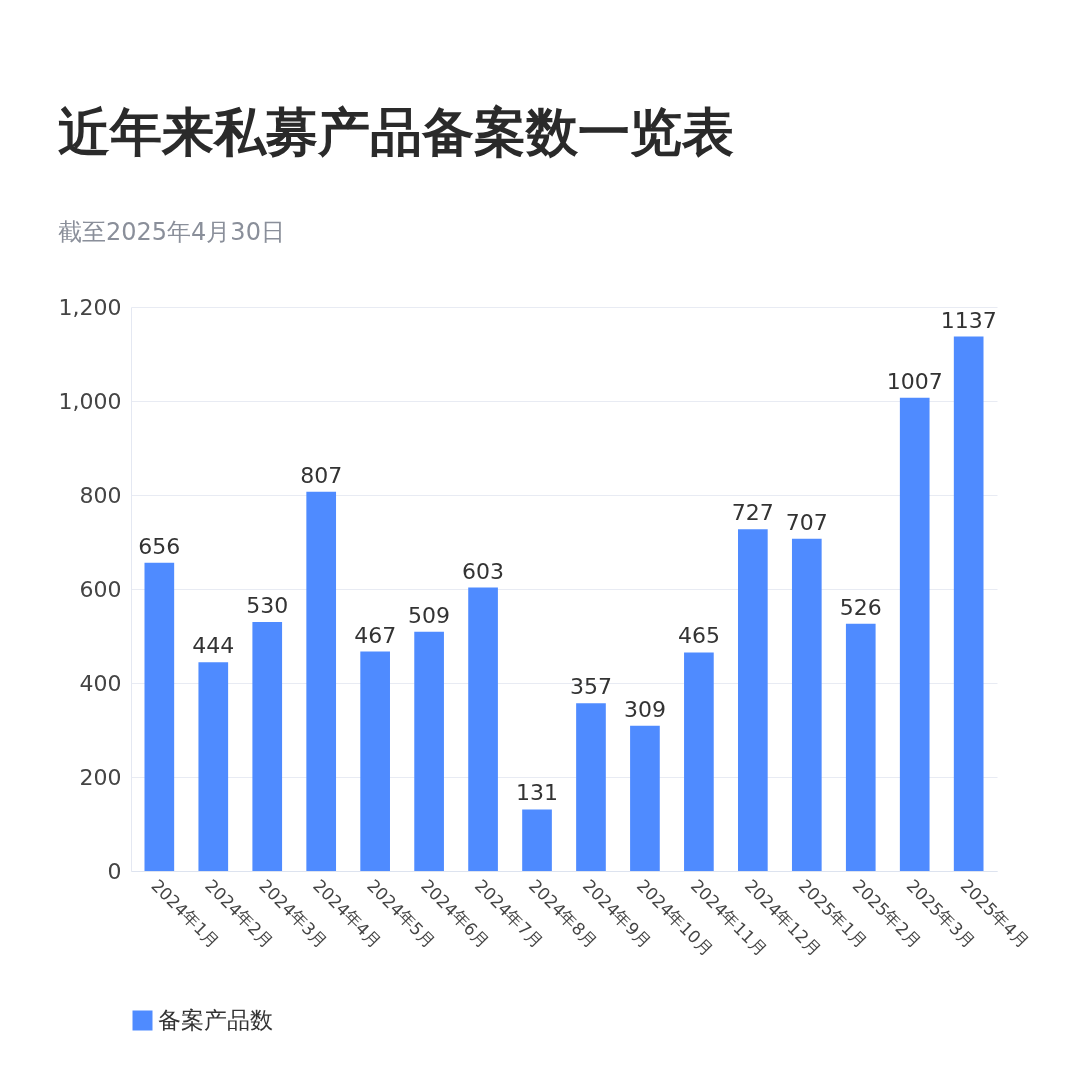 The image size is (1080, 1087). Describe the element at coordinates (267, 605) in the screenshot. I see `data-label: 530` at that location.